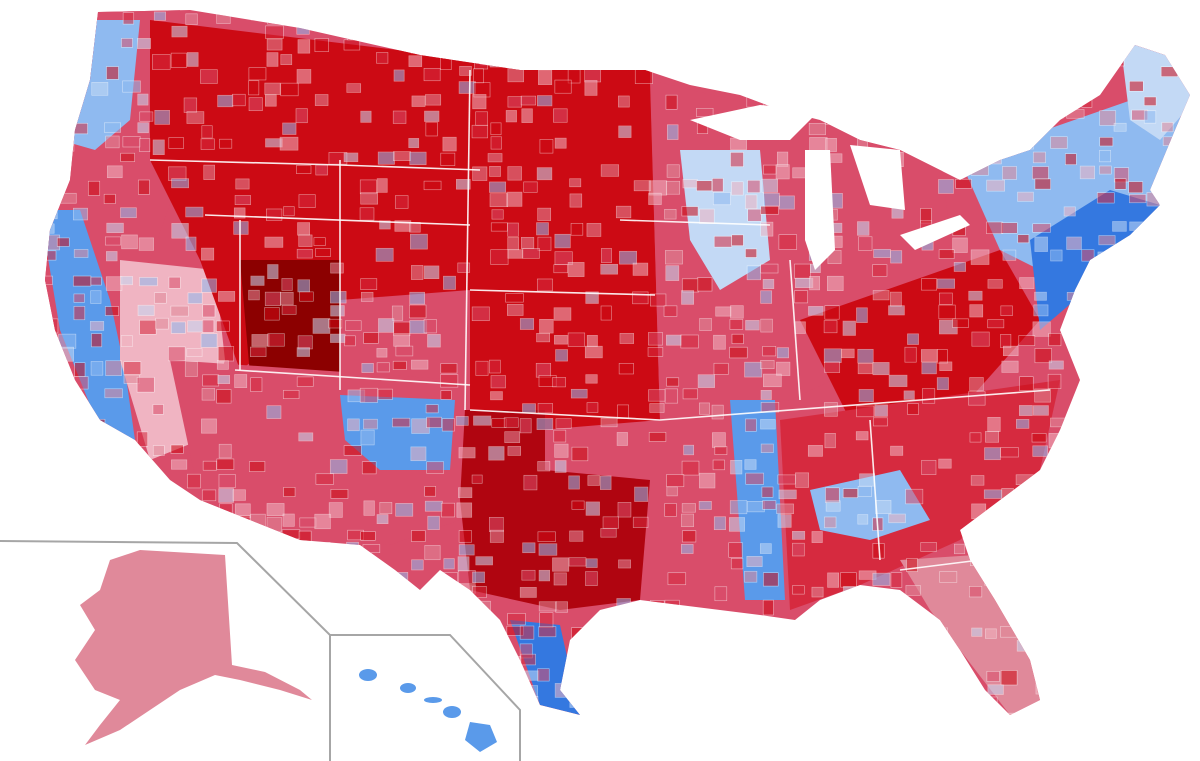 This screenshot has width=1200, height=761. Describe the element at coordinates (433, 700) in the screenshot. I see `hawaii-island-molokai` at that location.